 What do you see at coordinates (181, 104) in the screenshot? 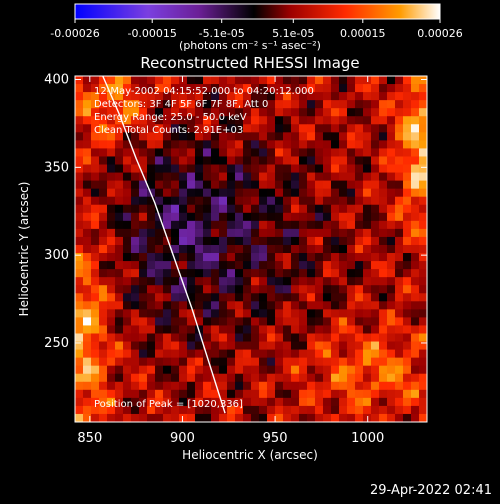
I see `detectors-annotation: Detectors: 3F 4F 5F 6F 7F 8F, Att 0` at bounding box center [181, 104].